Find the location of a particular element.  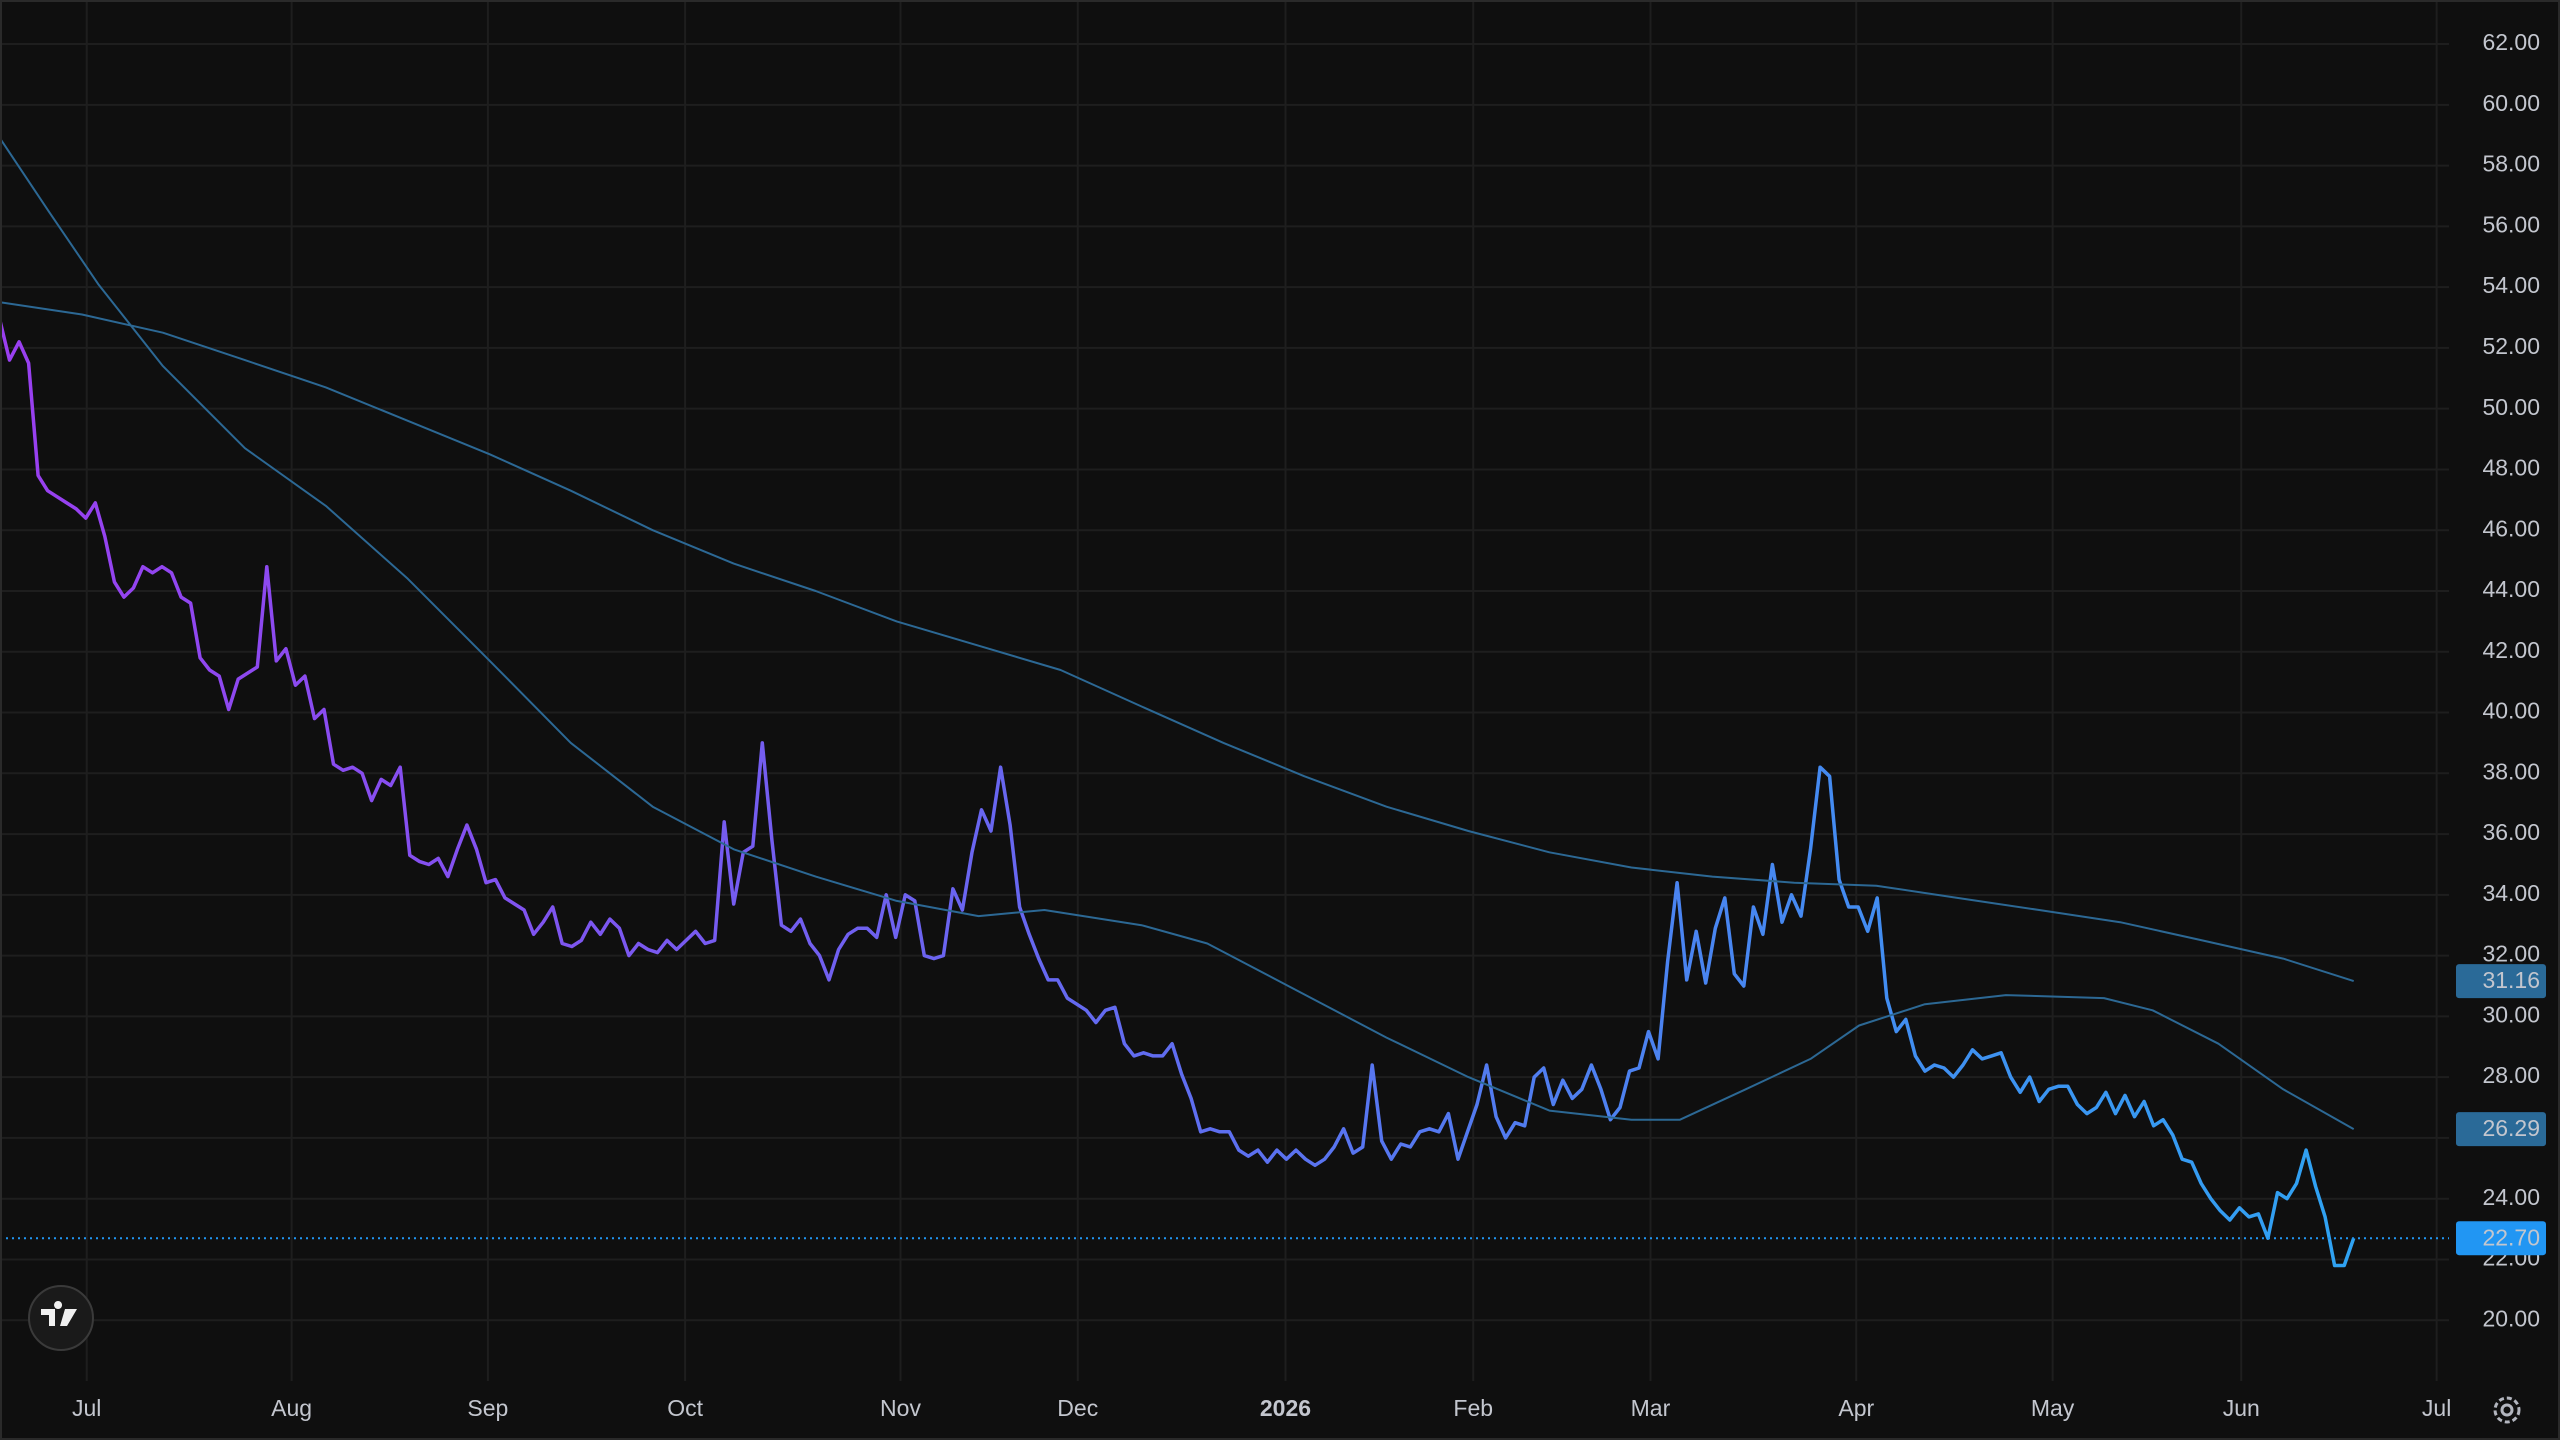

y-tick-label: 54.00 is located at coordinates (2511, 285).